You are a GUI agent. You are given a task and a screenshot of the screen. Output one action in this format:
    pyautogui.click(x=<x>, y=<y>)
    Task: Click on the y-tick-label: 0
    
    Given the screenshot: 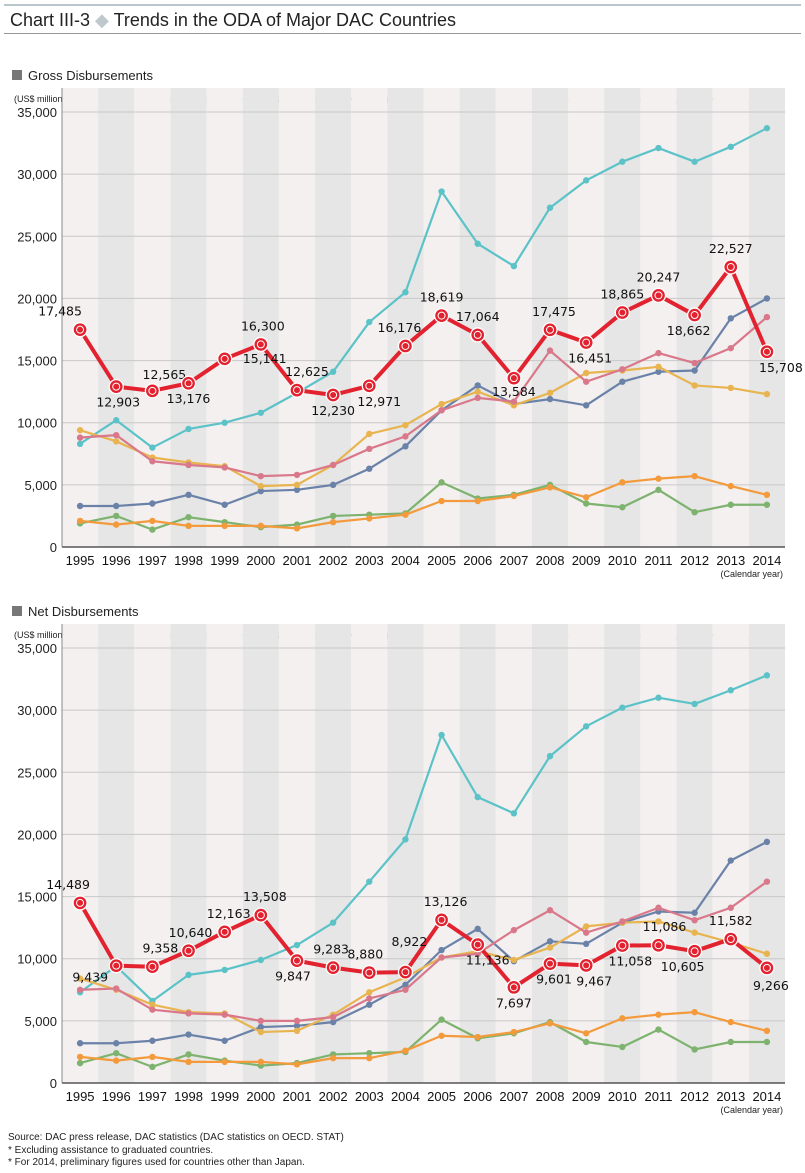 What is the action you would take?
    pyautogui.click(x=53, y=547)
    